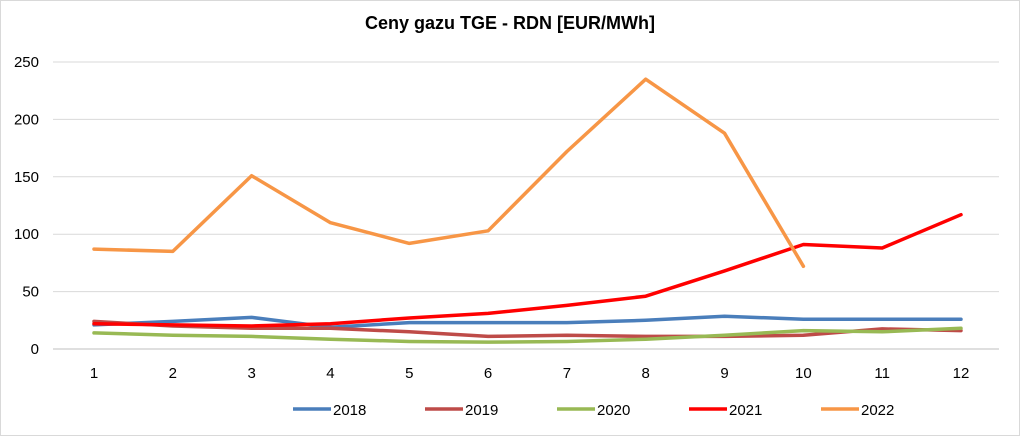  I want to click on x-tick-label: 6, so click(488, 373).